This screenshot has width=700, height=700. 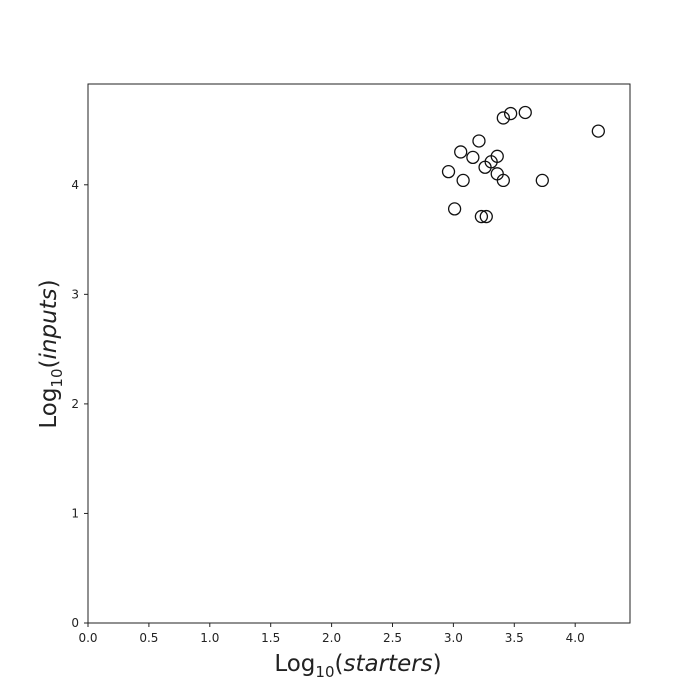 What do you see at coordinates (49, 363) in the screenshot?
I see `y-axis-title-open-paren: (` at bounding box center [49, 363].